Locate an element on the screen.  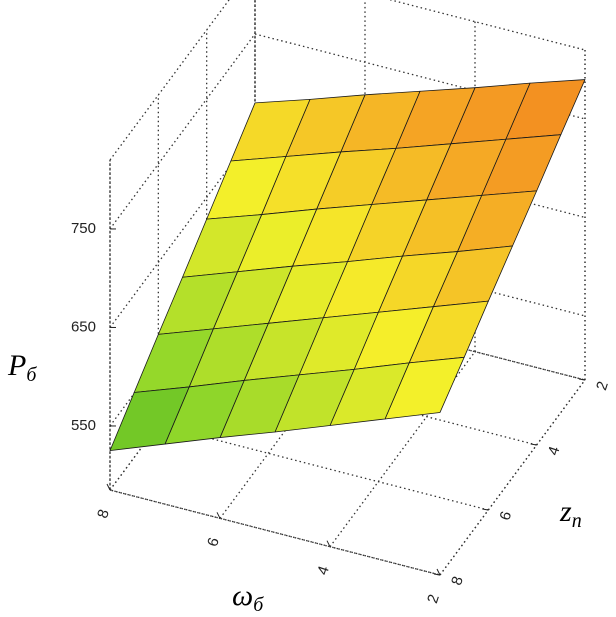
y-label-symbol: z is located at coordinates (565, 511).